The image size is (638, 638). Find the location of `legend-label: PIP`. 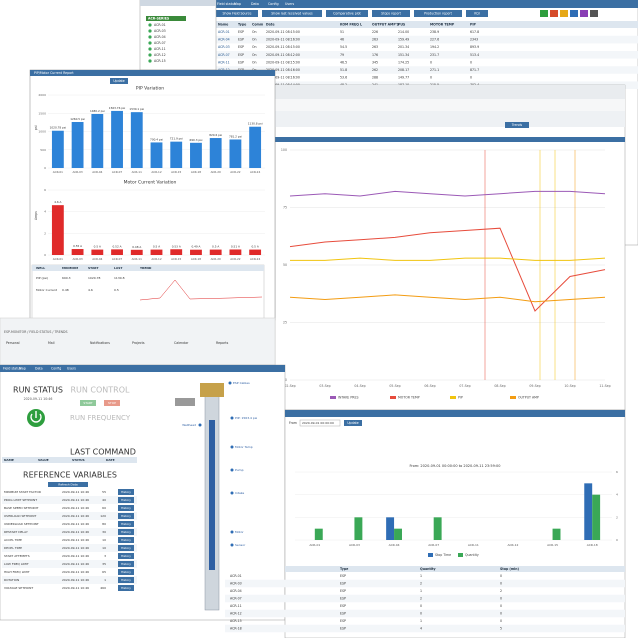

legend-label: PIP is located at coordinates (460, 398).